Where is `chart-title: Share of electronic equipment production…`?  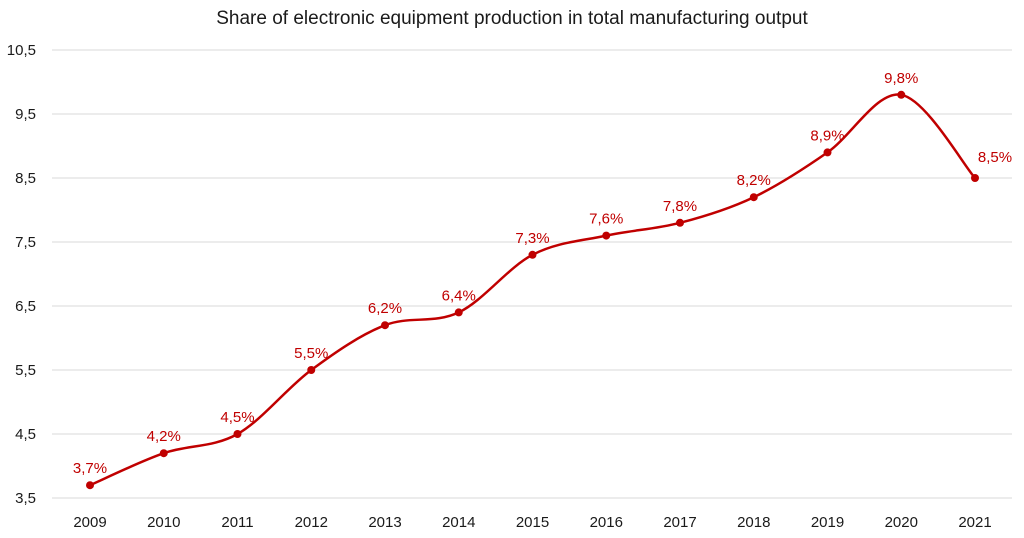
chart-title: Share of electronic equipment production… is located at coordinates (512, 18).